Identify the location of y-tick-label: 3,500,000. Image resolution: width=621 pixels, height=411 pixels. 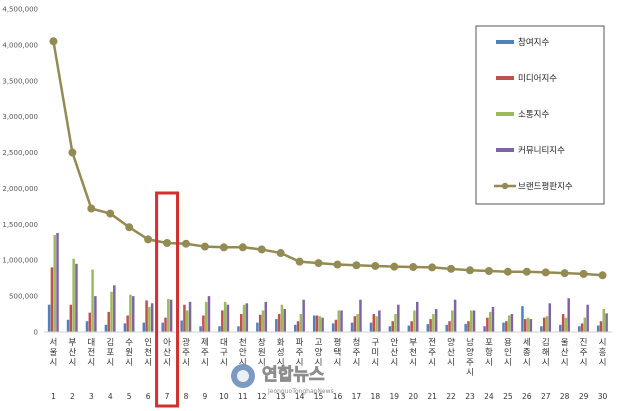
(20, 81).